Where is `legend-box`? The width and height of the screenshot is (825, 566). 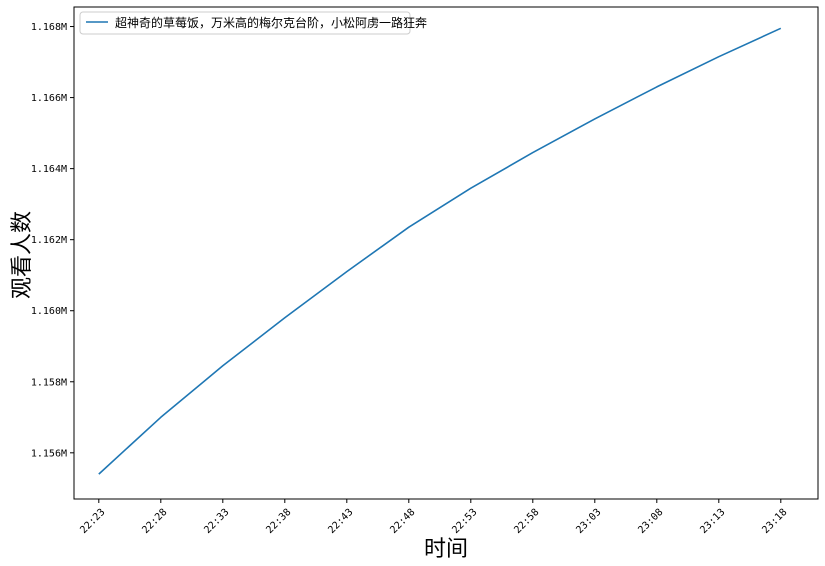 legend-box is located at coordinates (245, 23).